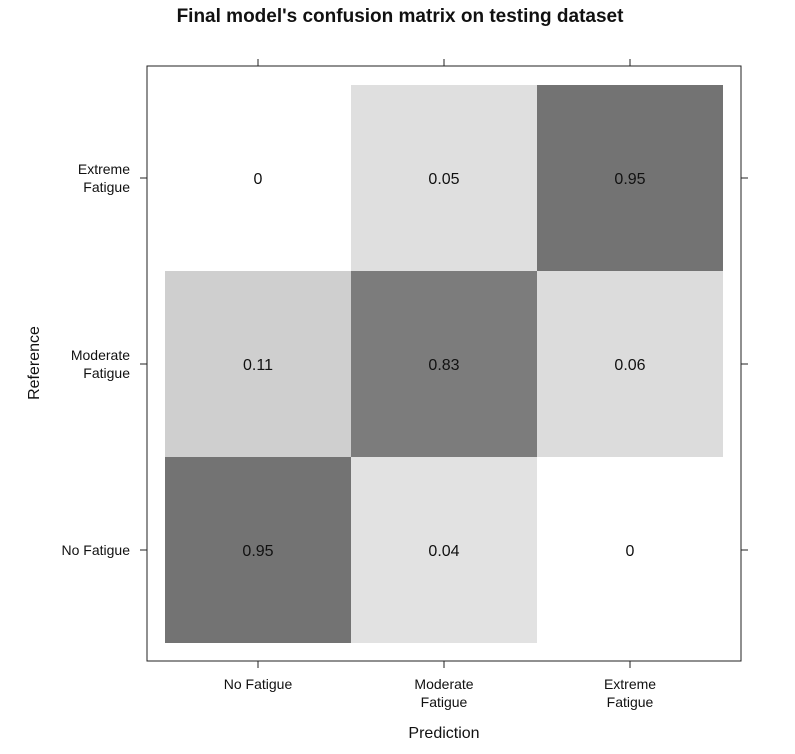  What do you see at coordinates (258, 684) in the screenshot?
I see `x-tick-label: No Fatigue` at bounding box center [258, 684].